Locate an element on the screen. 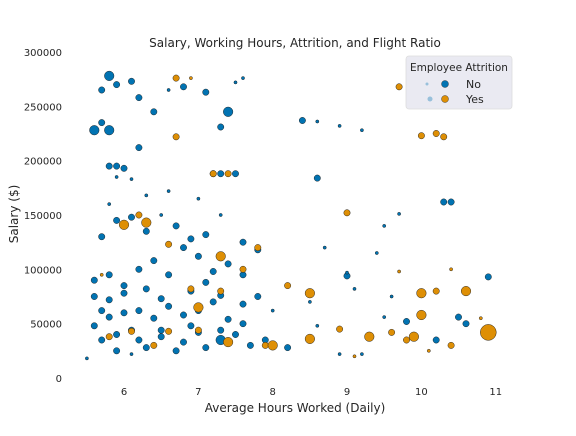  legend-title: Employee Attrition is located at coordinates (459, 68).